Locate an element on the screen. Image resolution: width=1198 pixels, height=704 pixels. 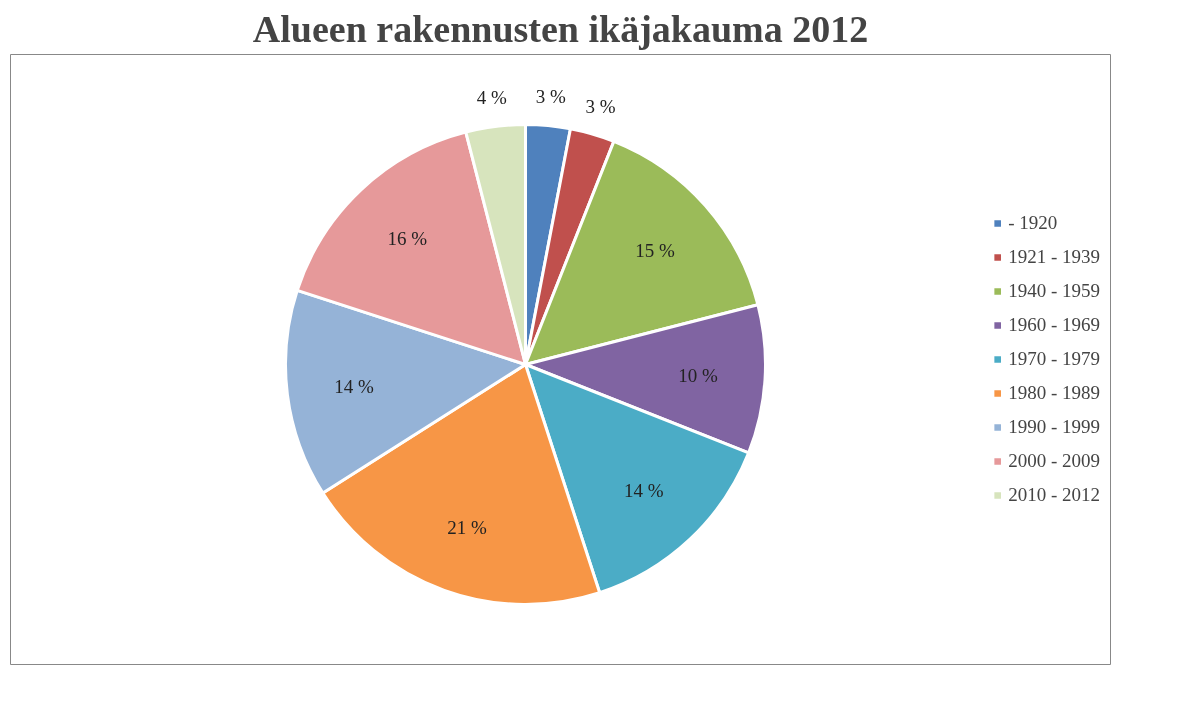
data-label: 10 % is located at coordinates (698, 375).